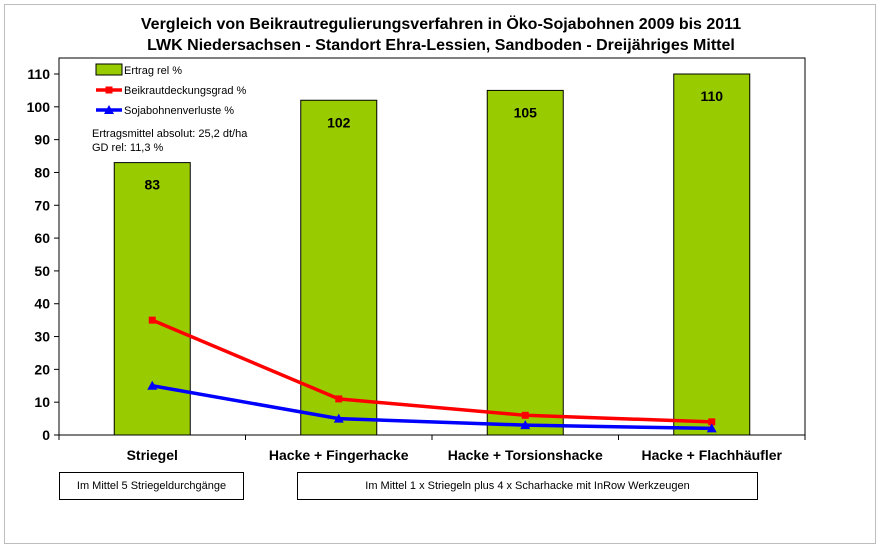 The image size is (882, 550). Describe the element at coordinates (153, 71) in the screenshot. I see `legend-label: Ertrag rel %` at that location.